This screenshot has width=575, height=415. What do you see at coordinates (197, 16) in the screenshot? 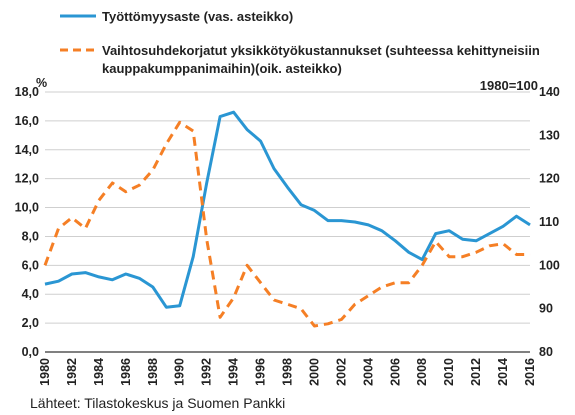
I see `legend-label-unemployment: Työttömyysaste (vas. asteikko)` at bounding box center [197, 16].